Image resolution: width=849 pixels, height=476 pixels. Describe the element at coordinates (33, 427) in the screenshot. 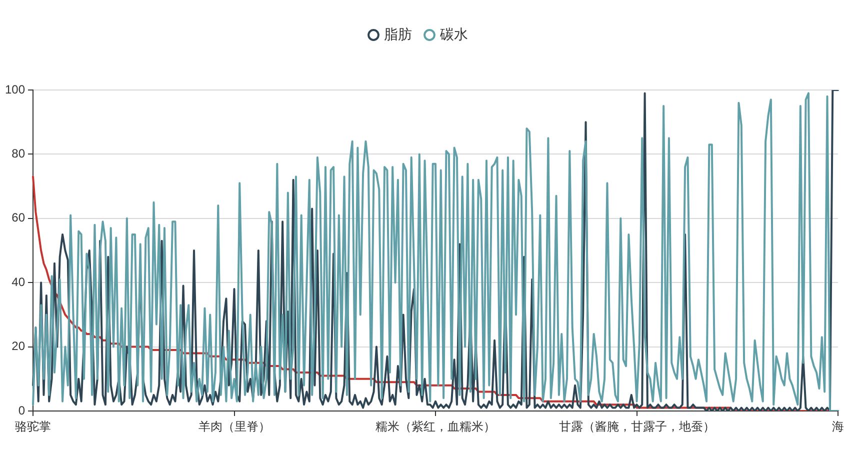

I see `x-tick-label: 骆驼掌` at that location.